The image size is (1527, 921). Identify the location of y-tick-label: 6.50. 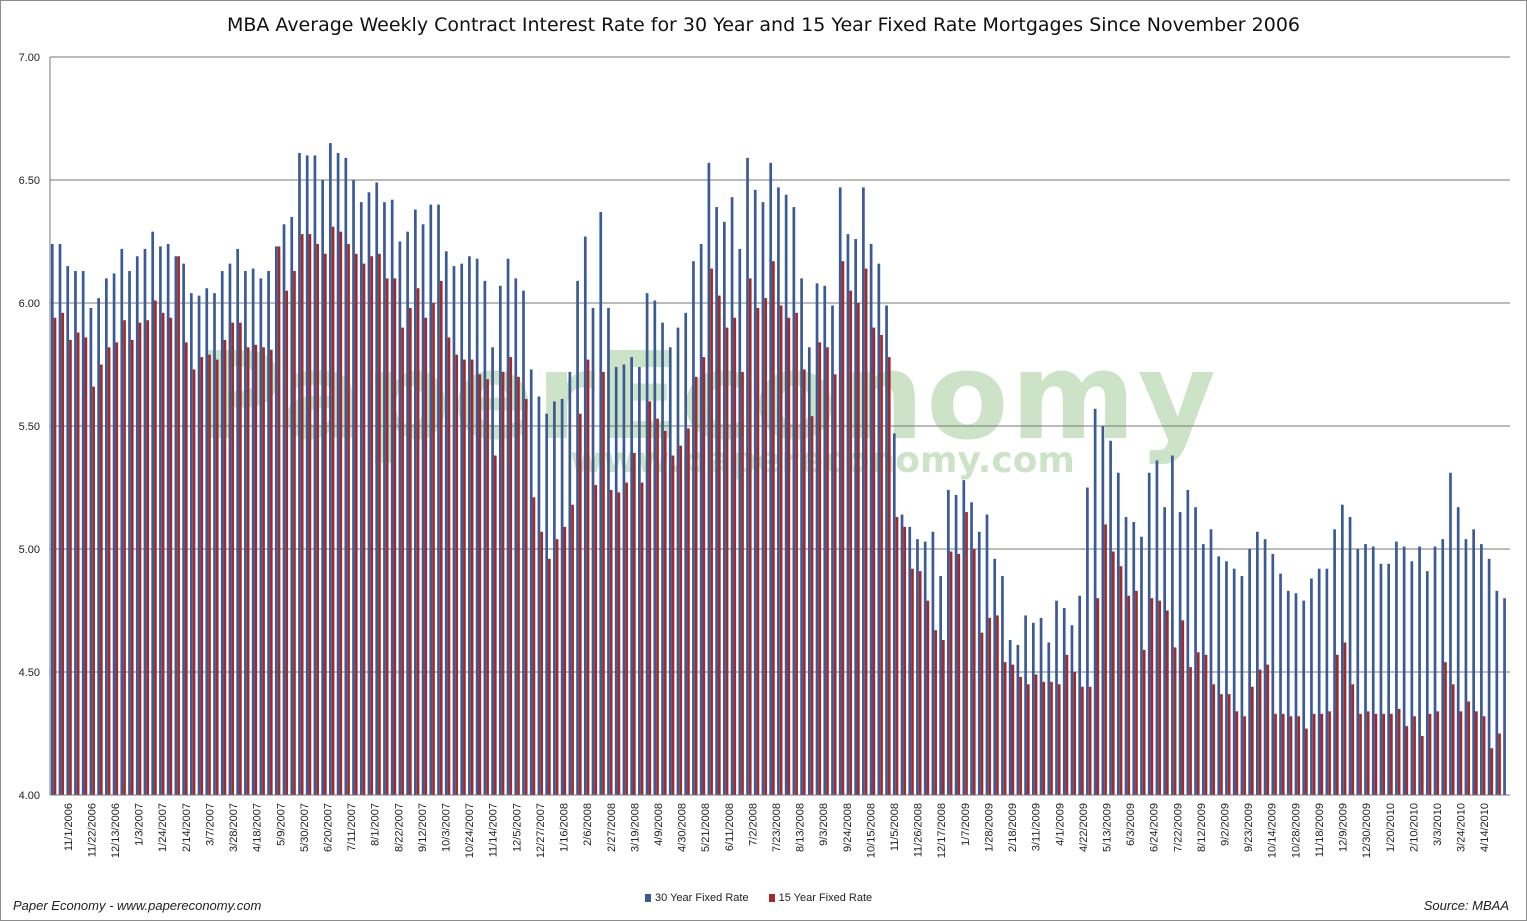
(29, 181).